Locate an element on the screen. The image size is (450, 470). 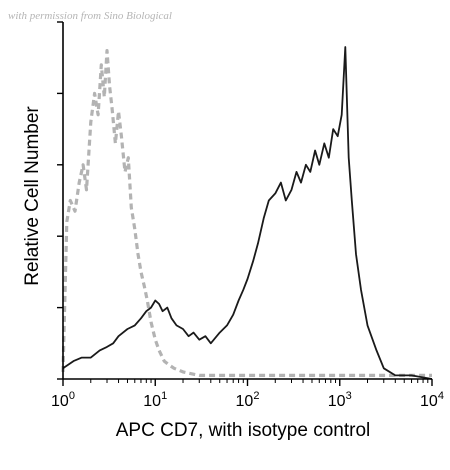
x-axis-title: APC CD7, with isotype control is located at coordinates (243, 430).